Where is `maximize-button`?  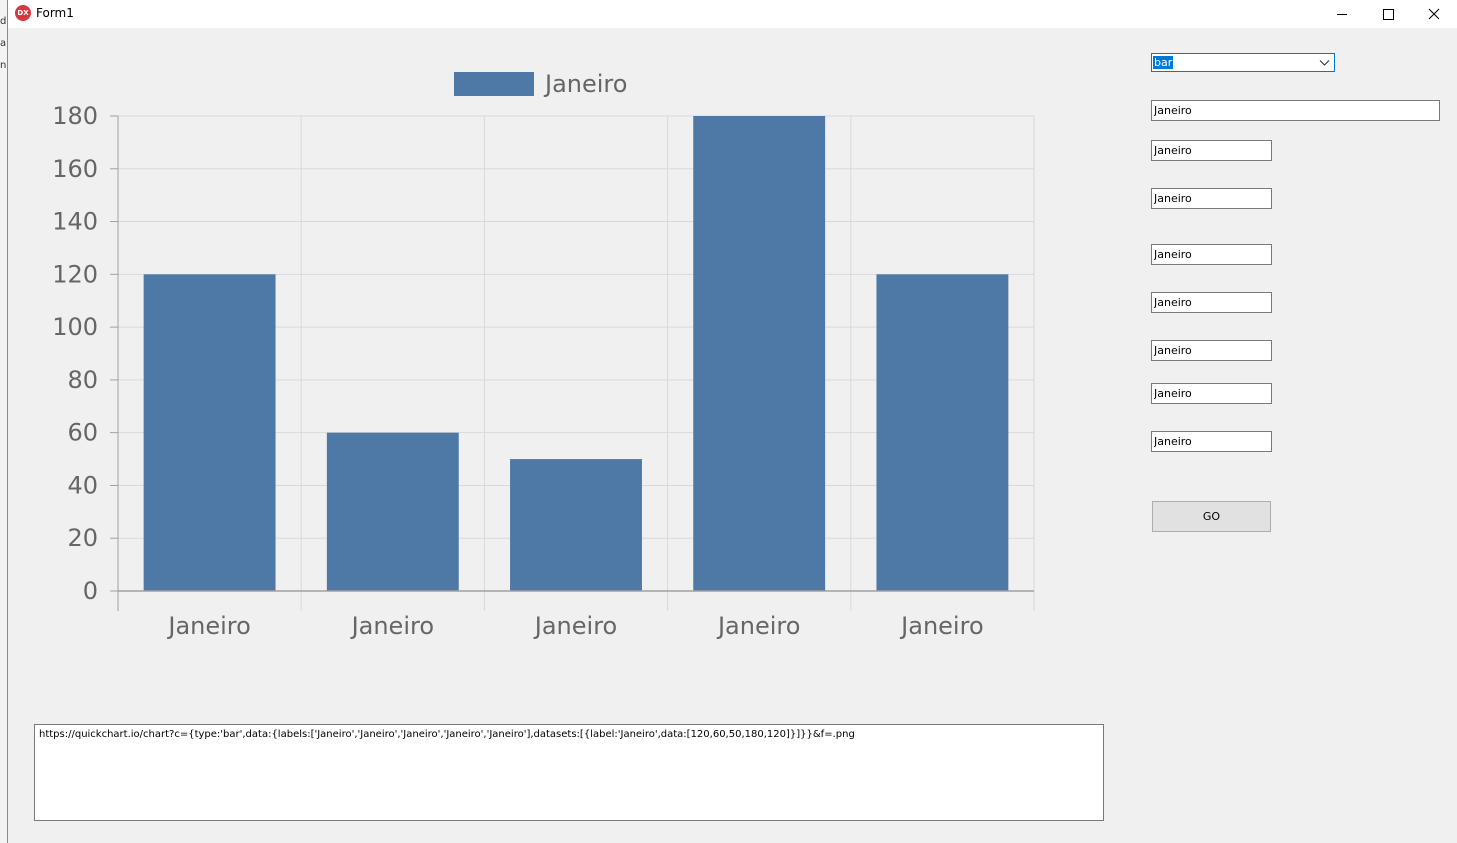 maximize-button is located at coordinates (1388, 14).